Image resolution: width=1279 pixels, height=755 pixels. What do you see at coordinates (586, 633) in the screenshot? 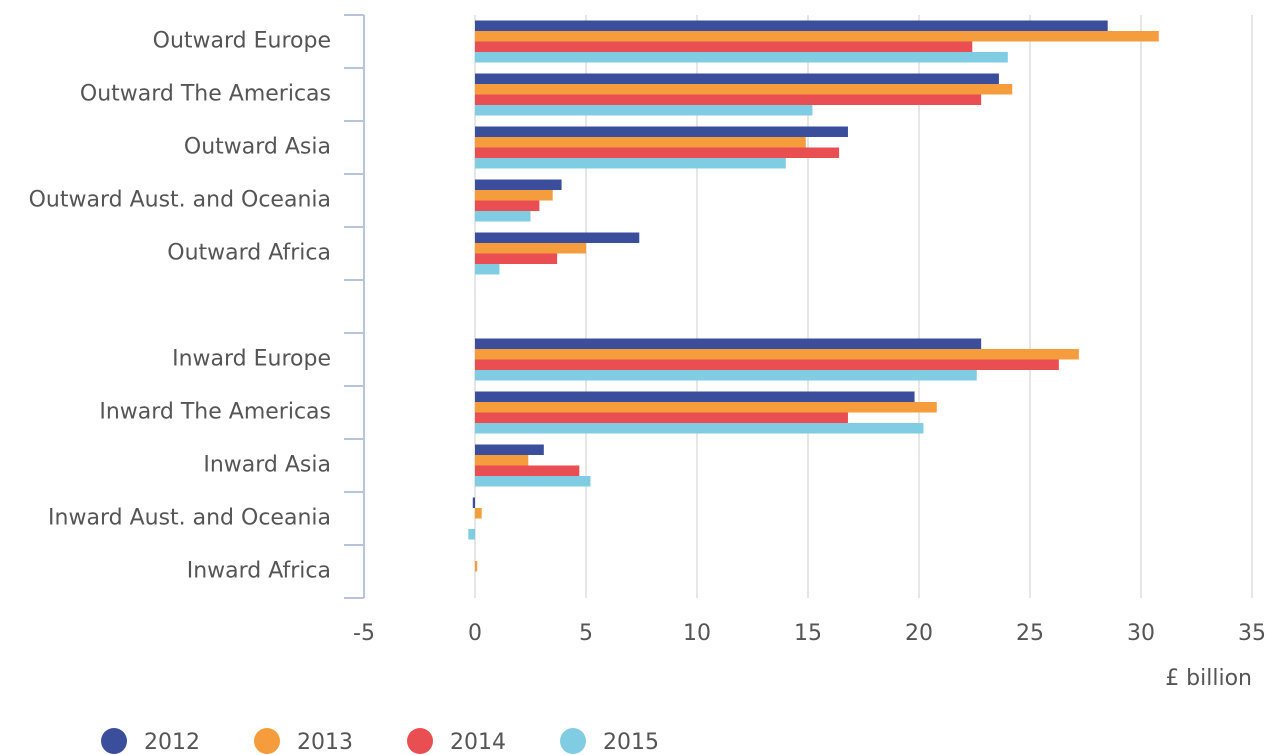
I see `x-tick-label: 5` at bounding box center [586, 633].